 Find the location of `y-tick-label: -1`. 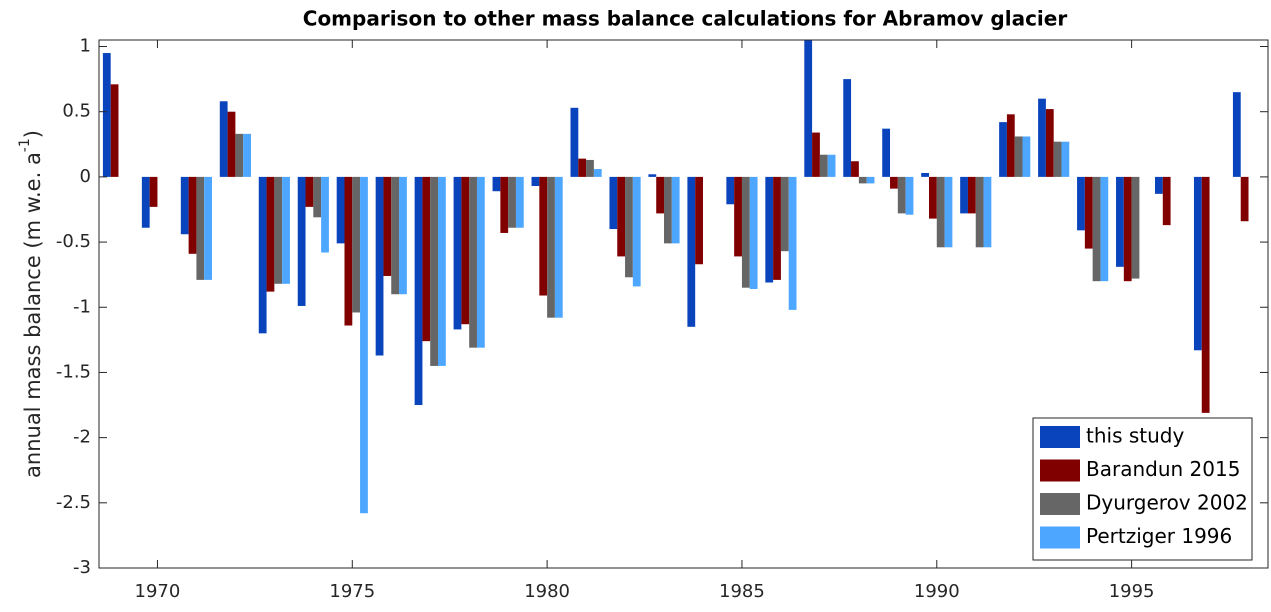

y-tick-label: -1 is located at coordinates (82, 306).